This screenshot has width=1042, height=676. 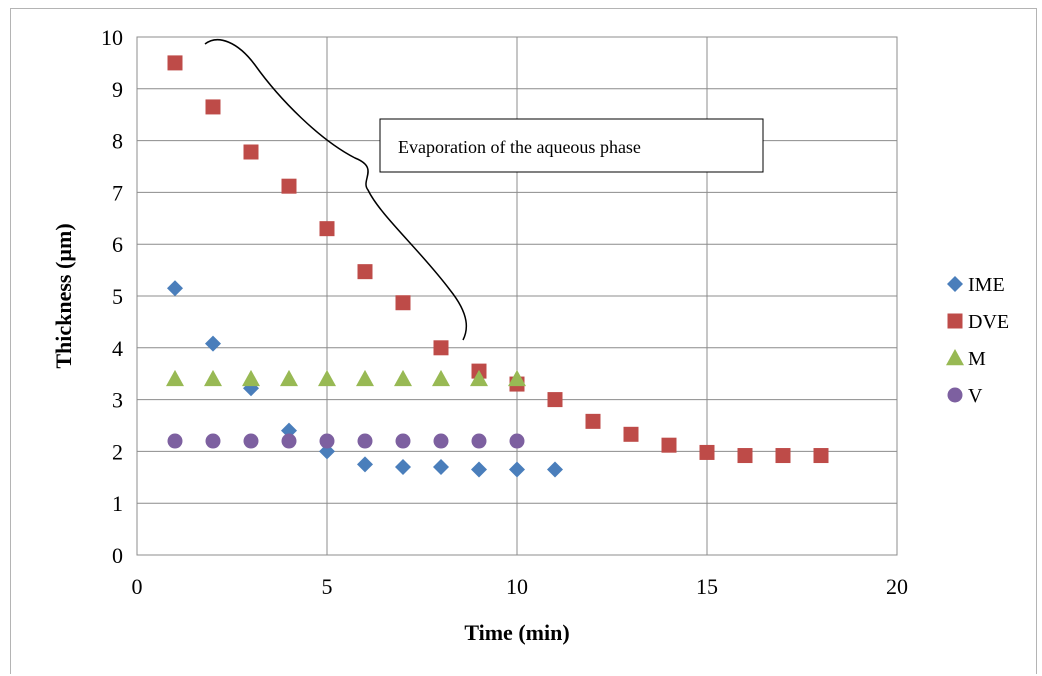 I want to click on legend-label-v: V, so click(x=975, y=396).